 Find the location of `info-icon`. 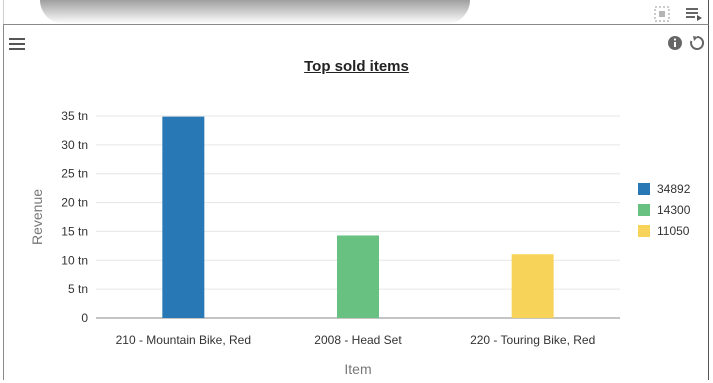

info-icon is located at coordinates (675, 43).